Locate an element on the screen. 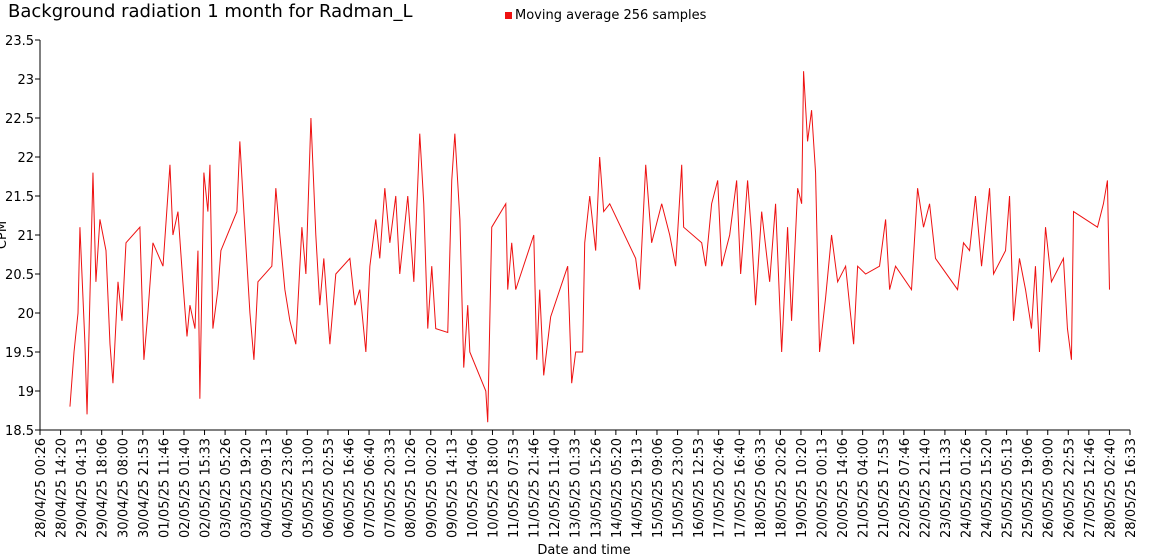 The width and height of the screenshot is (1150, 560). x-tick-label: 14/05/25 19:13 is located at coordinates (637, 488).